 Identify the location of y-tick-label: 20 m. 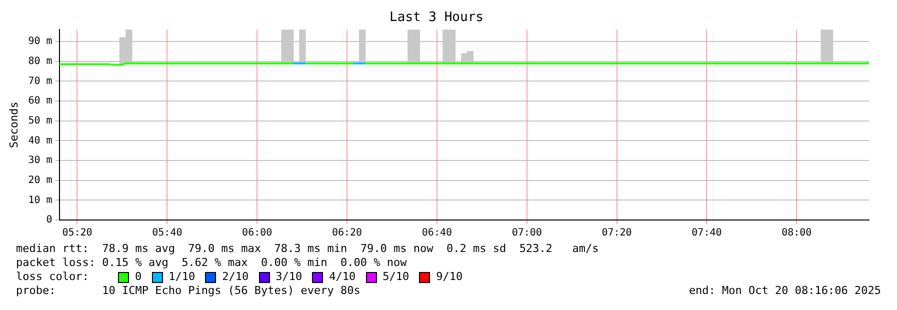
(40, 180).